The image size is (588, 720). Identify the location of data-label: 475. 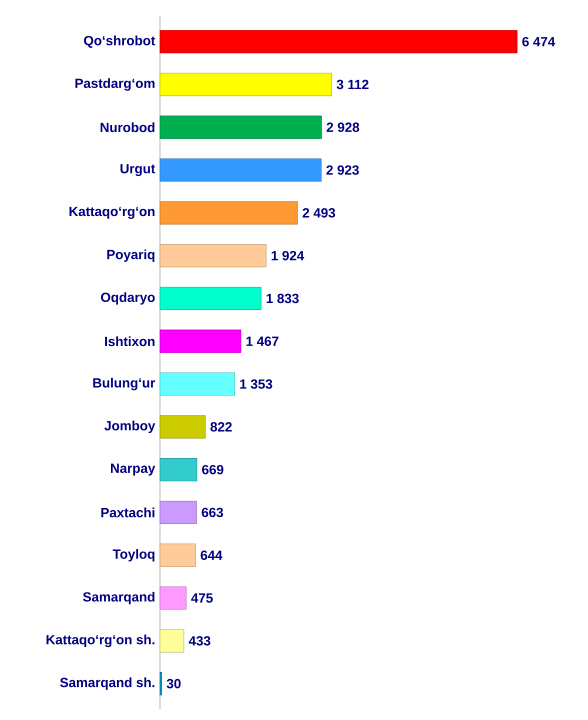
(202, 598).